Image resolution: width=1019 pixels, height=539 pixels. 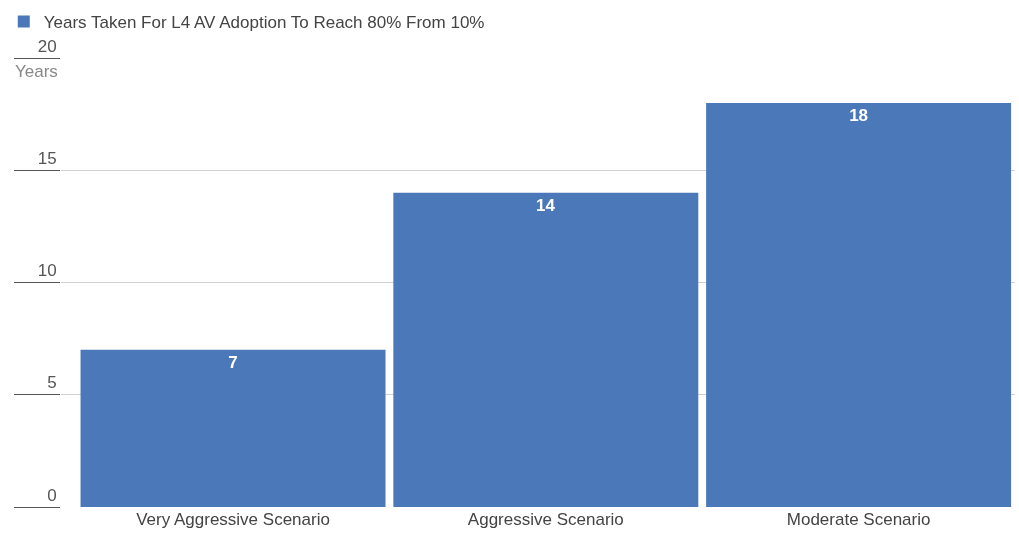 What do you see at coordinates (47, 46) in the screenshot?
I see `y-tick-label: 20` at bounding box center [47, 46].